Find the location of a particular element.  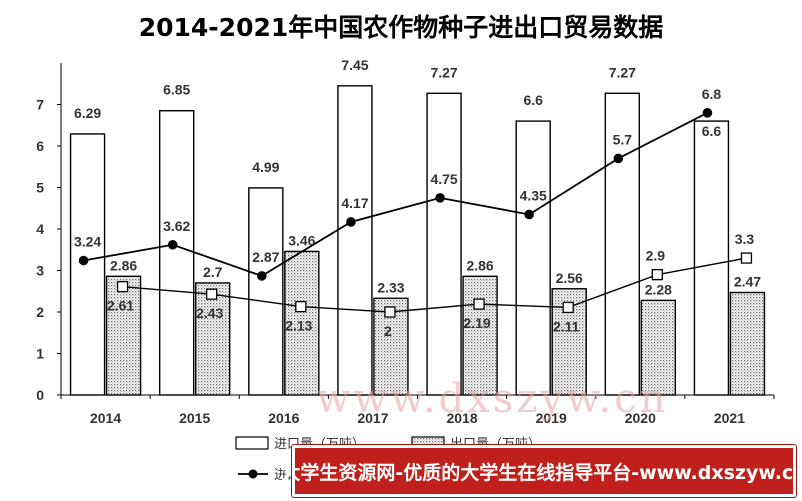

label-line-circle: 3.62 is located at coordinates (176, 226).